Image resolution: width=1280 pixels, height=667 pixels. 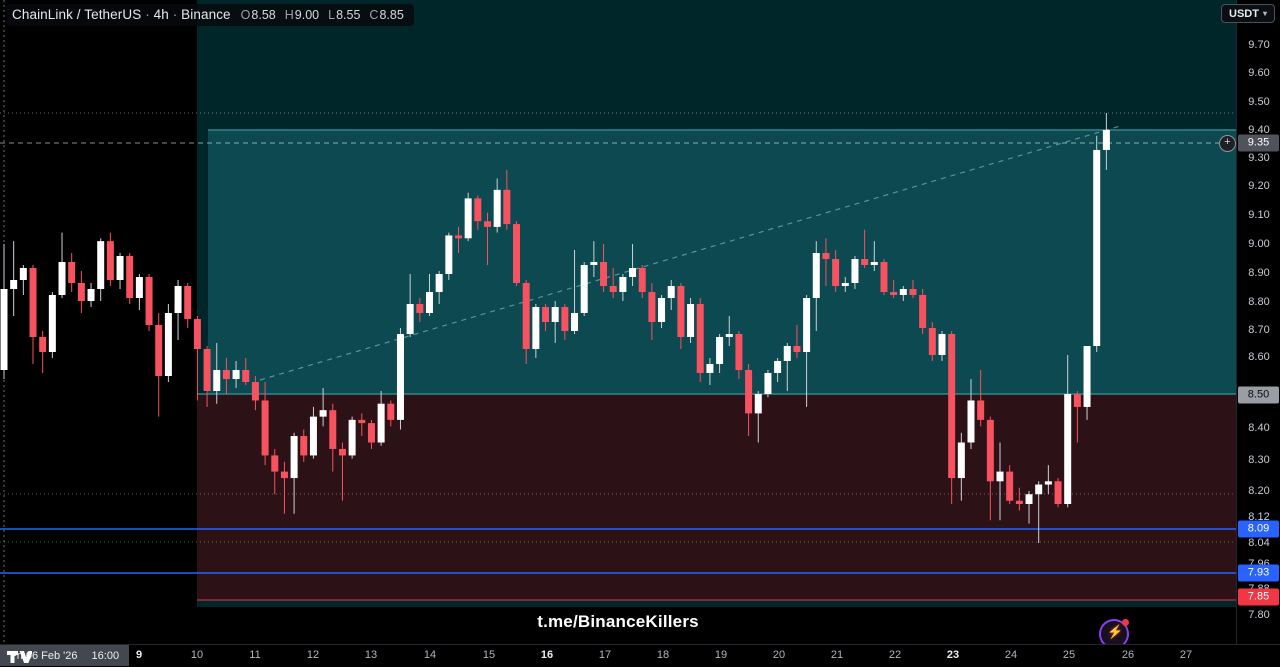 I want to click on price-tick: 8.12, so click(x=1259, y=517).